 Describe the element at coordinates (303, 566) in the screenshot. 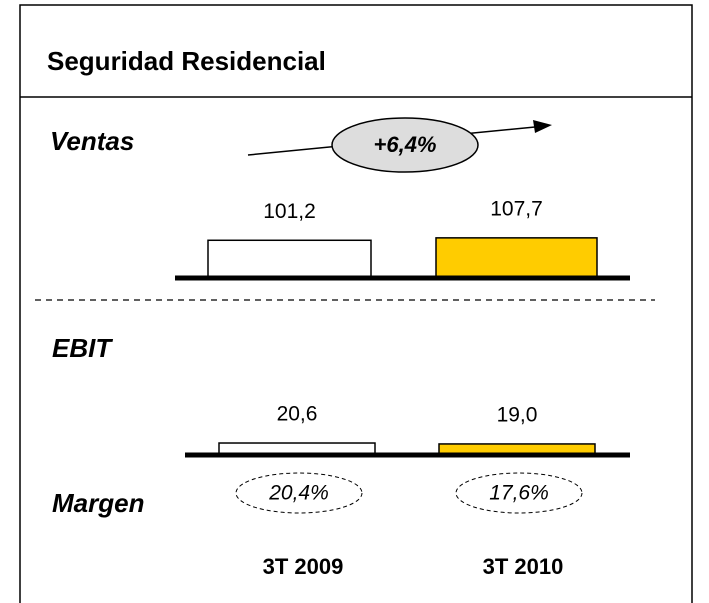

I see `category-label: 3T 2009` at that location.